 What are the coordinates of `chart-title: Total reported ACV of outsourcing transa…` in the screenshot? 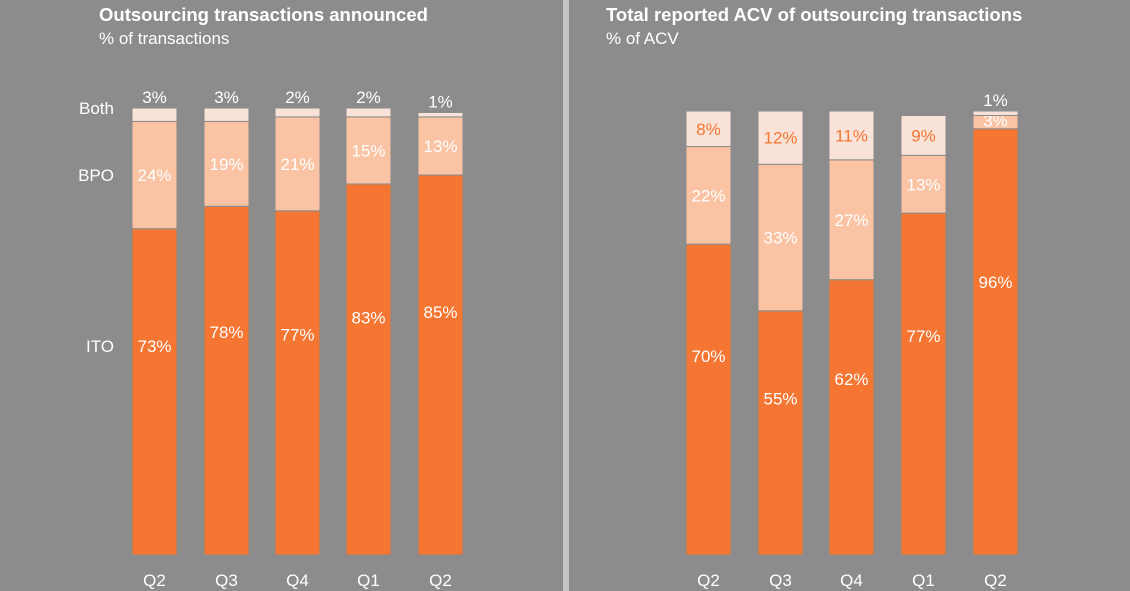 It's located at (814, 14).